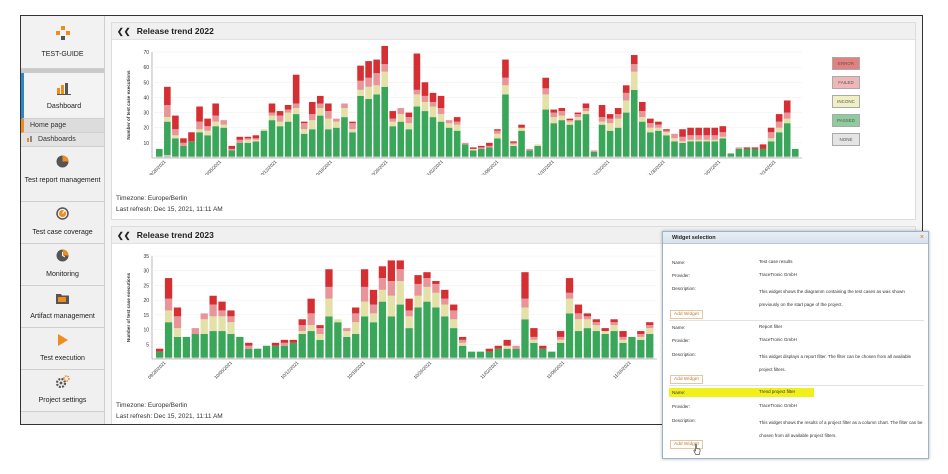 The height and width of the screenshot is (474, 948). I want to click on add-widget-button: Add Widget, so click(686, 379).